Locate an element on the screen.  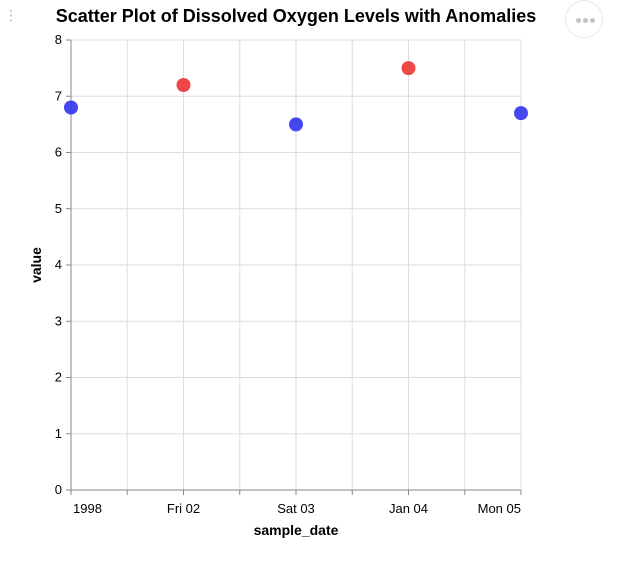
x-axis-title: sample_date is located at coordinates (296, 530).